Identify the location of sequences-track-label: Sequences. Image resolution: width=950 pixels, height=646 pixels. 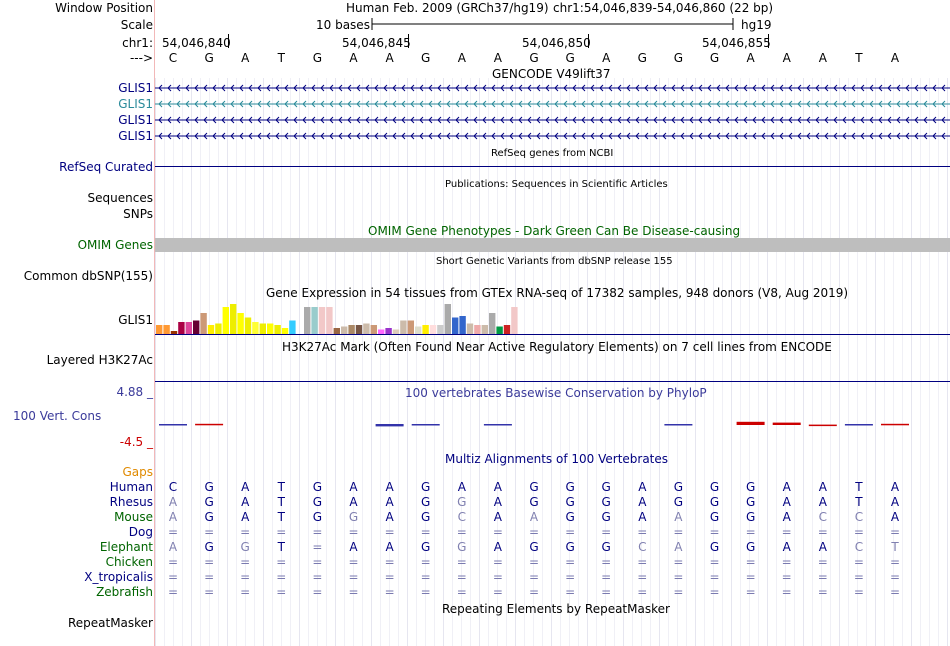
(120, 198).